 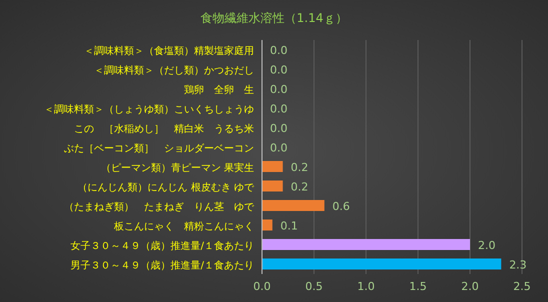 I want to click on data-label: 2.0, so click(x=487, y=245).